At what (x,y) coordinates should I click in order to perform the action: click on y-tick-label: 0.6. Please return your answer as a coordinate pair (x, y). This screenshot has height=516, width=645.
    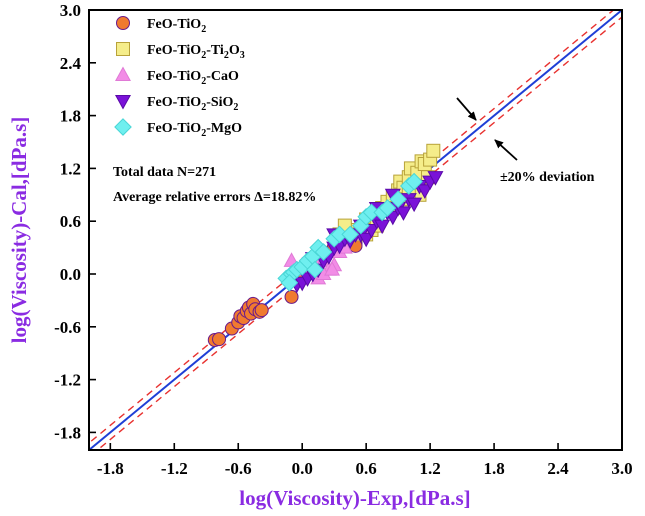
    Looking at the image, I should click on (70, 221).